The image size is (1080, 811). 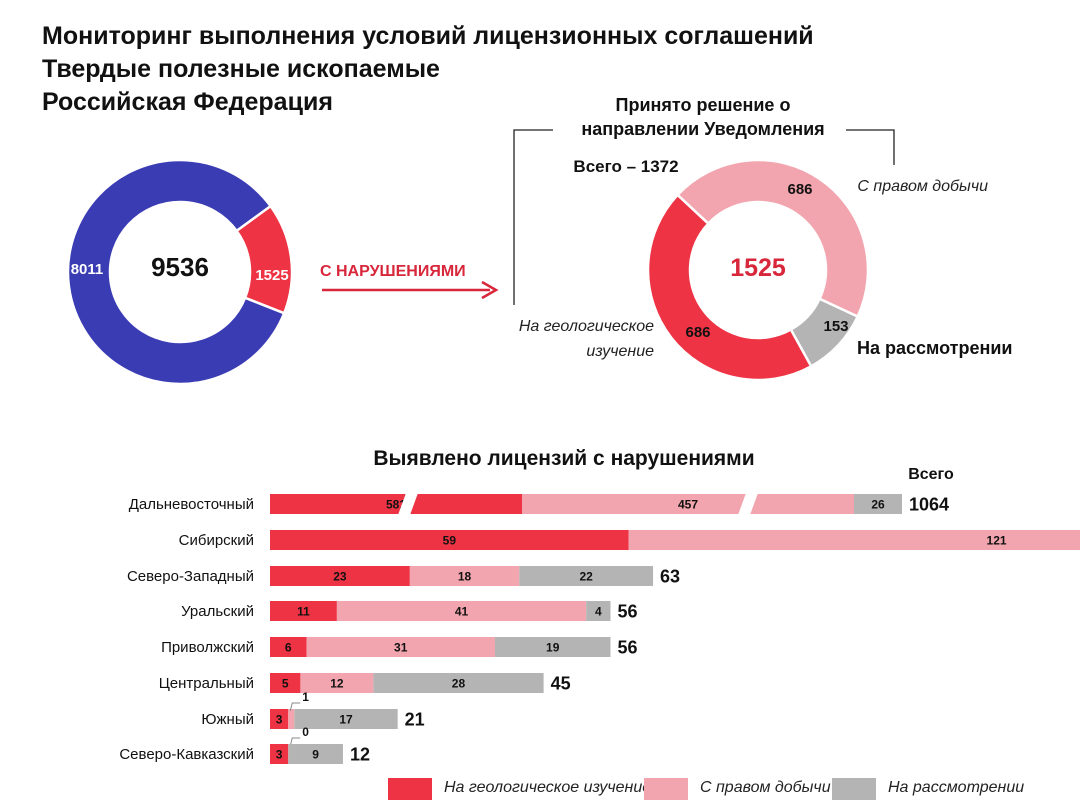 I want to click on decision-caption-line-1: Принято решение о, so click(x=703, y=105).